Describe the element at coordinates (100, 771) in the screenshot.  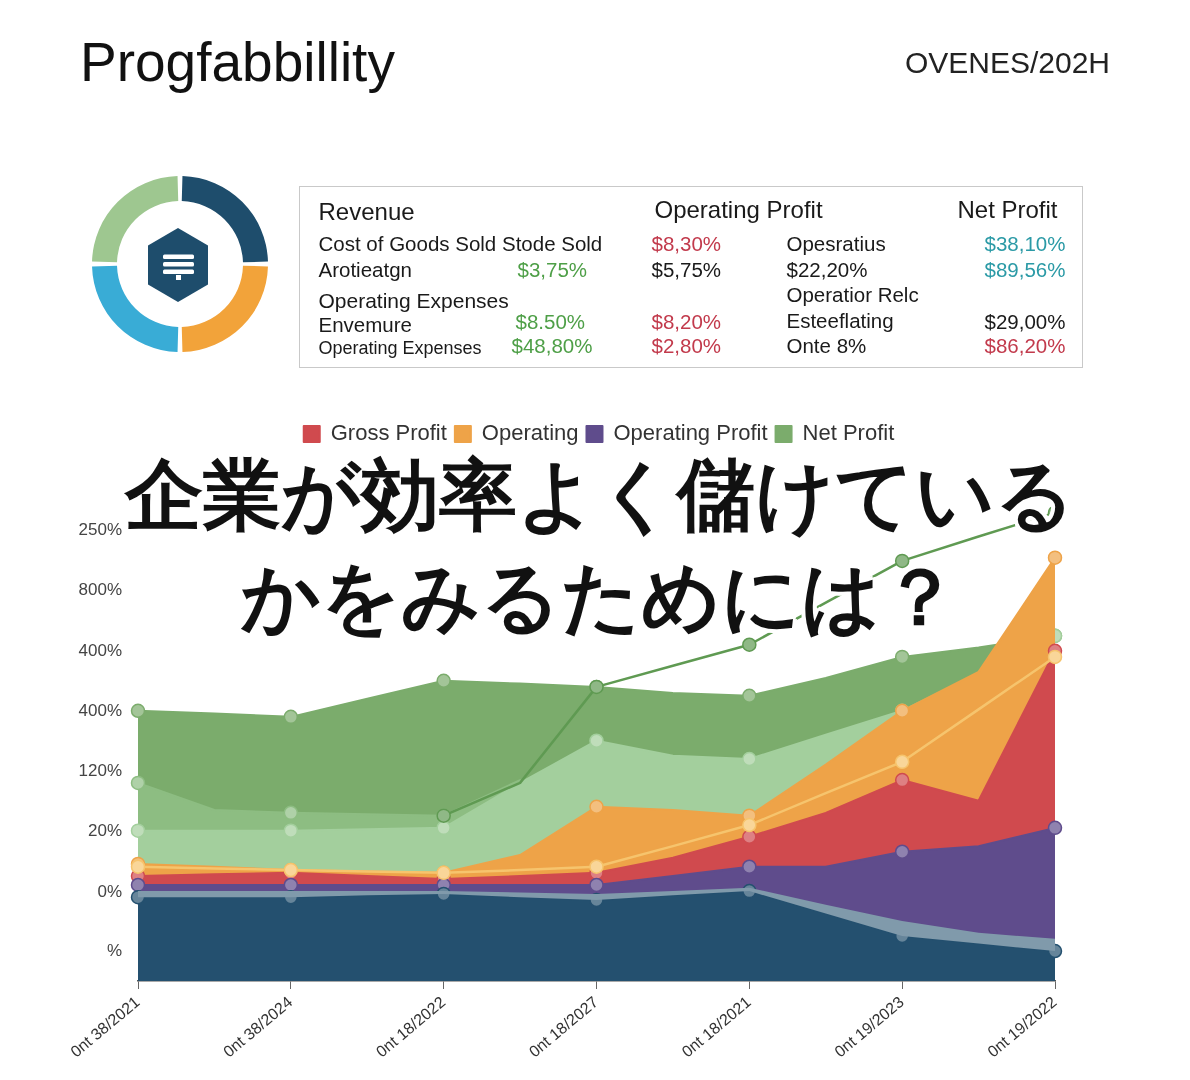
I see `text: 120%` at that location.